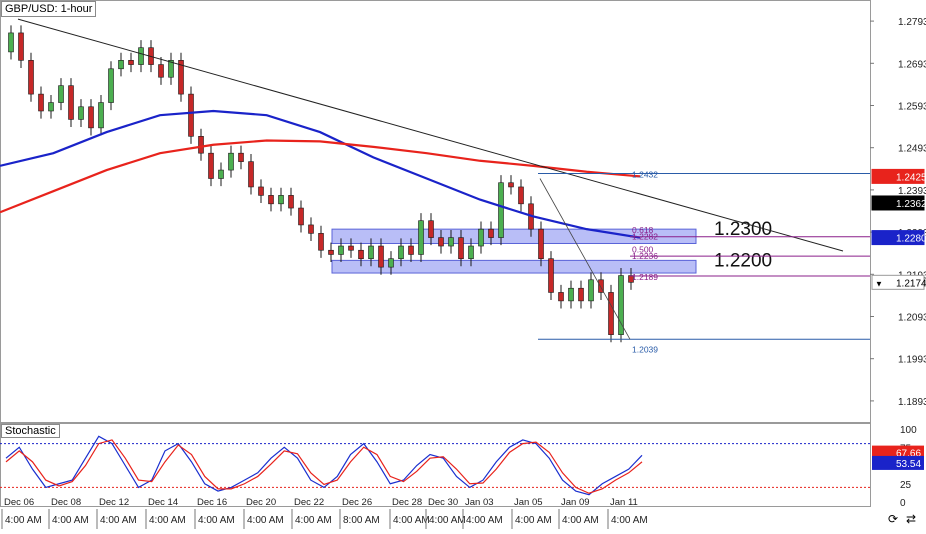 The image size is (926, 534). What do you see at coordinates (19, 502) in the screenshot?
I see `x-date-label: Dec 06` at bounding box center [19, 502].